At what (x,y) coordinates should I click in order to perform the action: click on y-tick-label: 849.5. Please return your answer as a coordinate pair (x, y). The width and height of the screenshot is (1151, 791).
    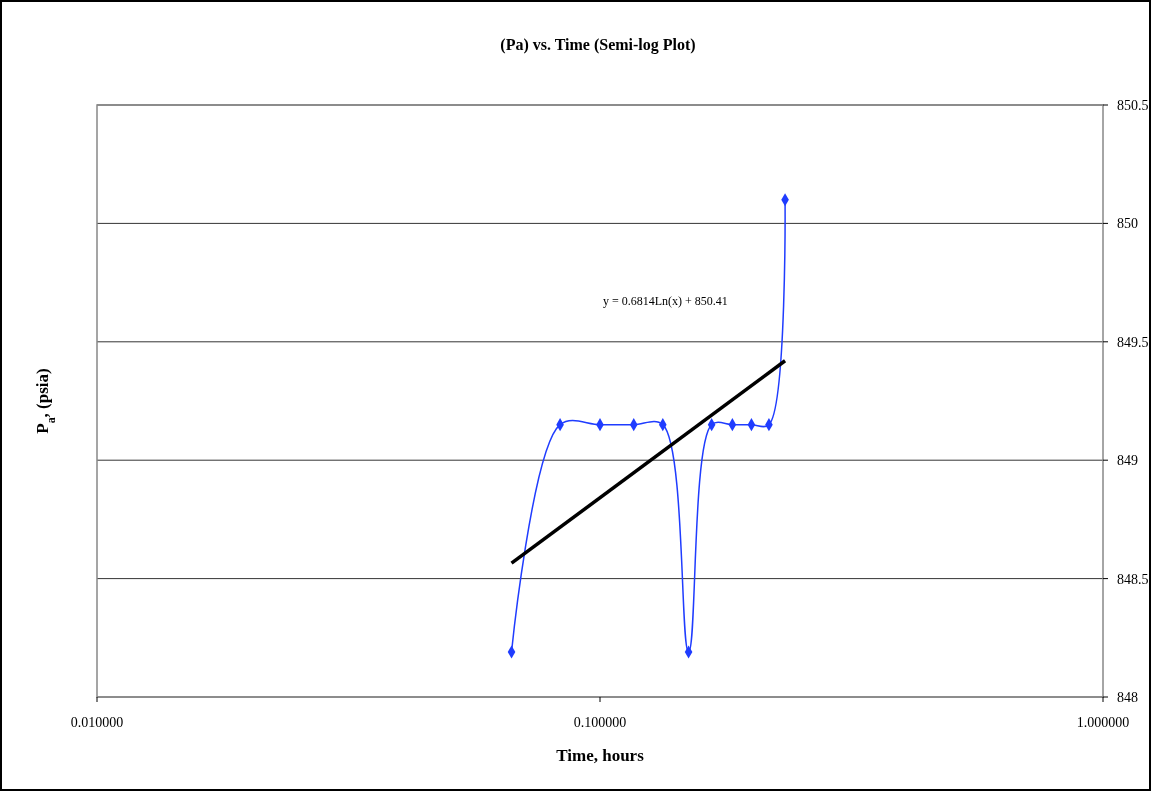
    Looking at the image, I should click on (1133, 342).